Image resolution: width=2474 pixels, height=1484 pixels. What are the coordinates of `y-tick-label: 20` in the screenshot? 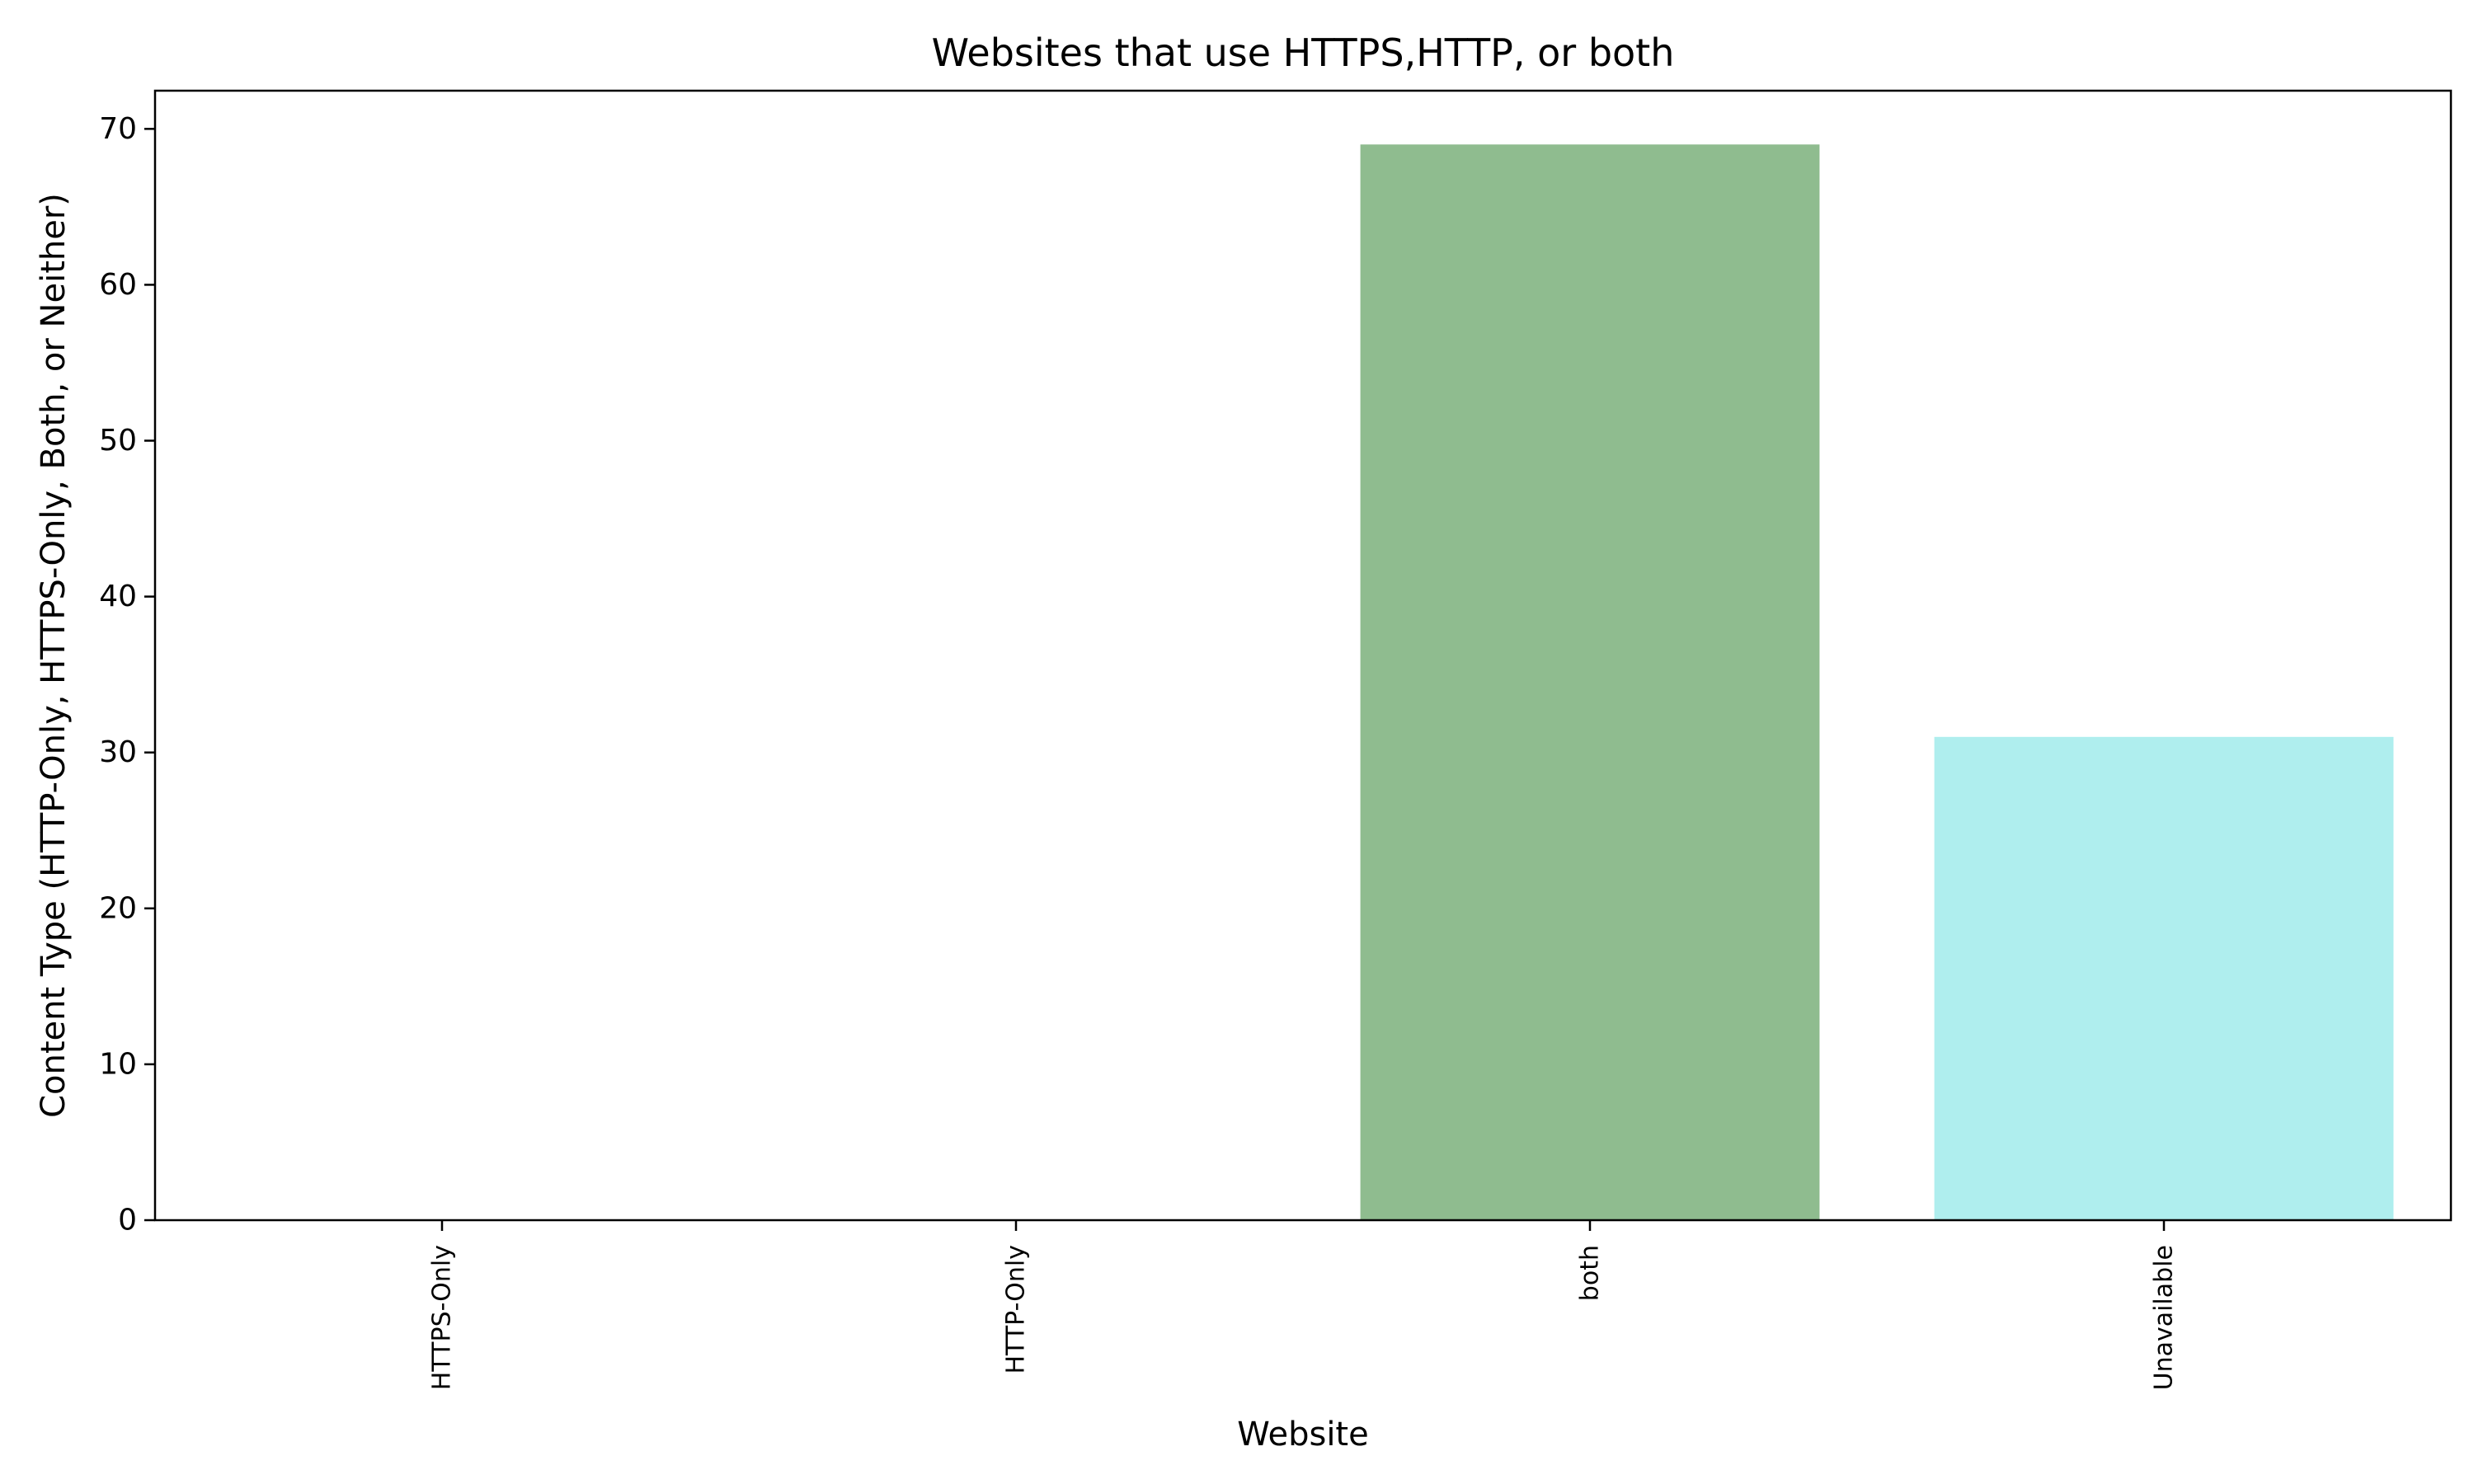 It's located at (118, 908).